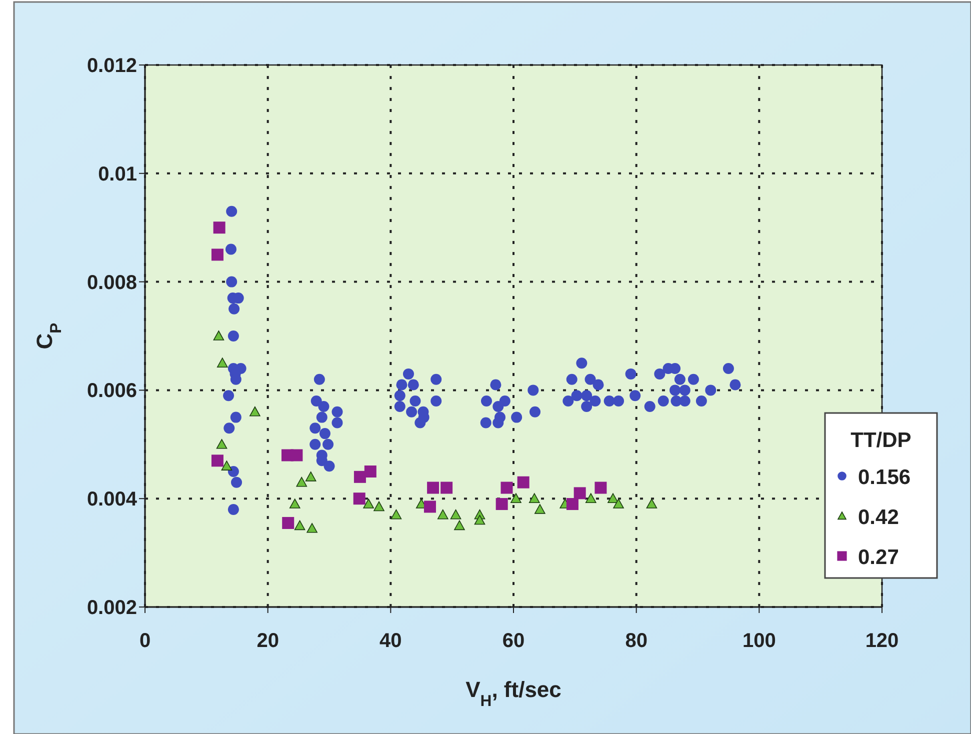 This screenshot has height=734, width=971. I want to click on x-tick-label: 20, so click(267, 641).